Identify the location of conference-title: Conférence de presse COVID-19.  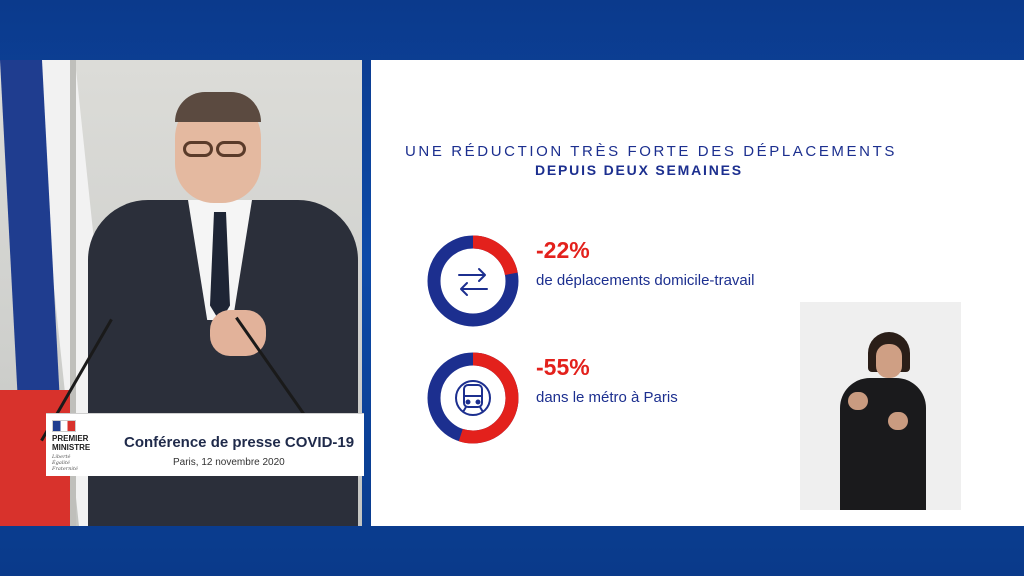
(239, 442).